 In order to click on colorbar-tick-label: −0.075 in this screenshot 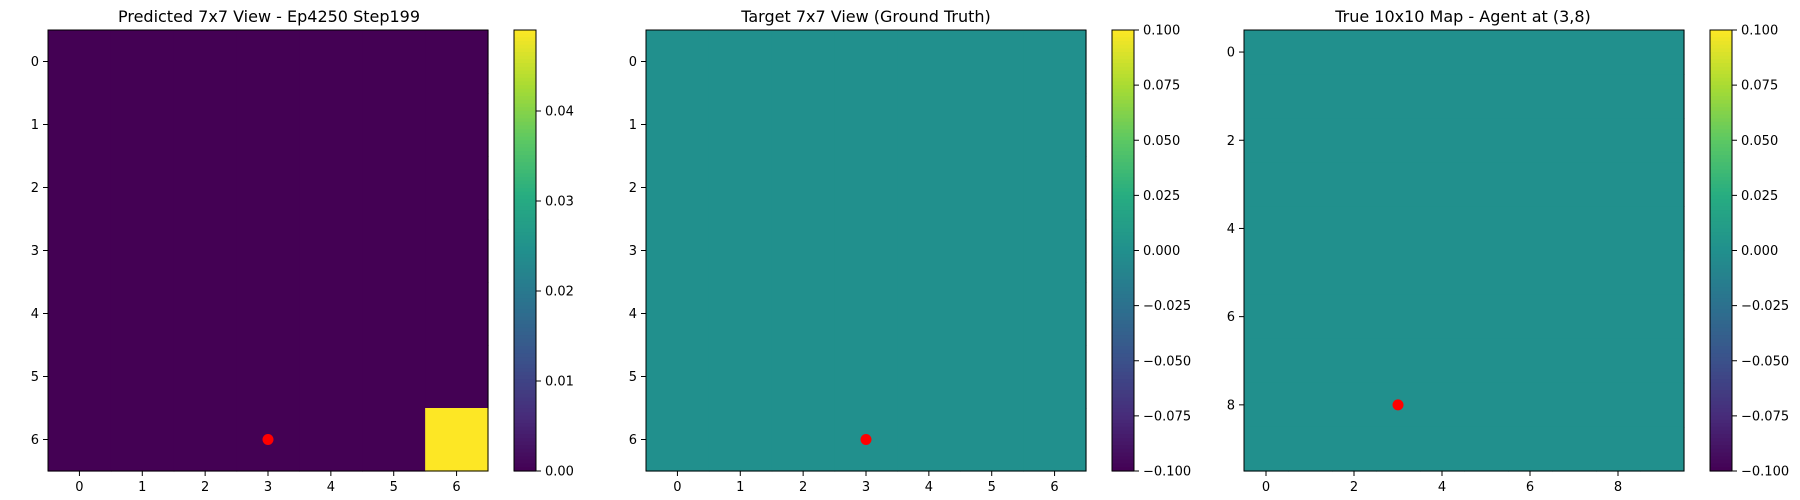, I will do `click(1765, 416)`.